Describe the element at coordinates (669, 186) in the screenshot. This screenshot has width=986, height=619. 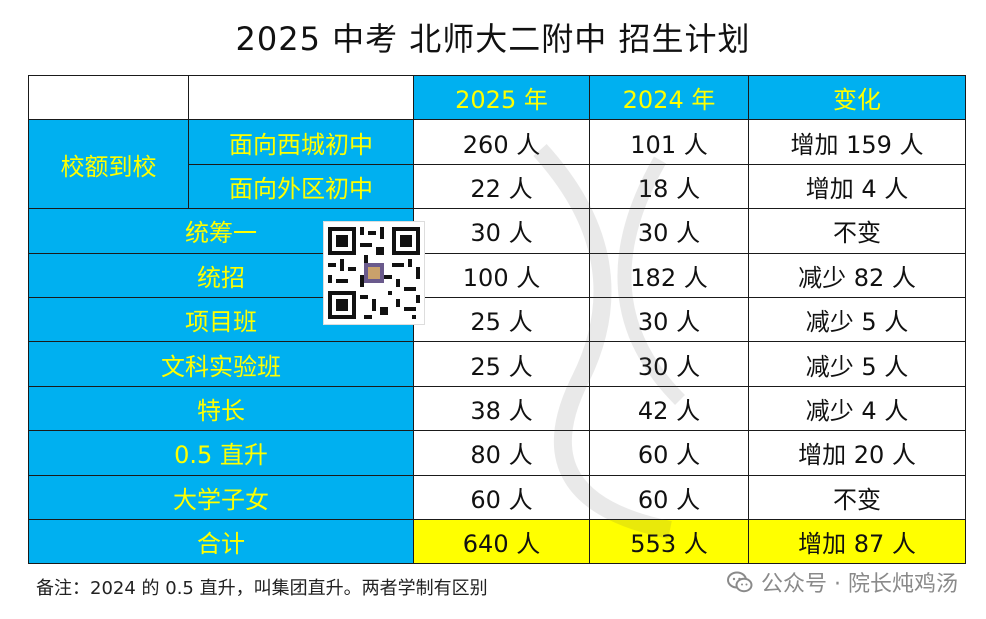
I see `value-2024: 18 人` at that location.